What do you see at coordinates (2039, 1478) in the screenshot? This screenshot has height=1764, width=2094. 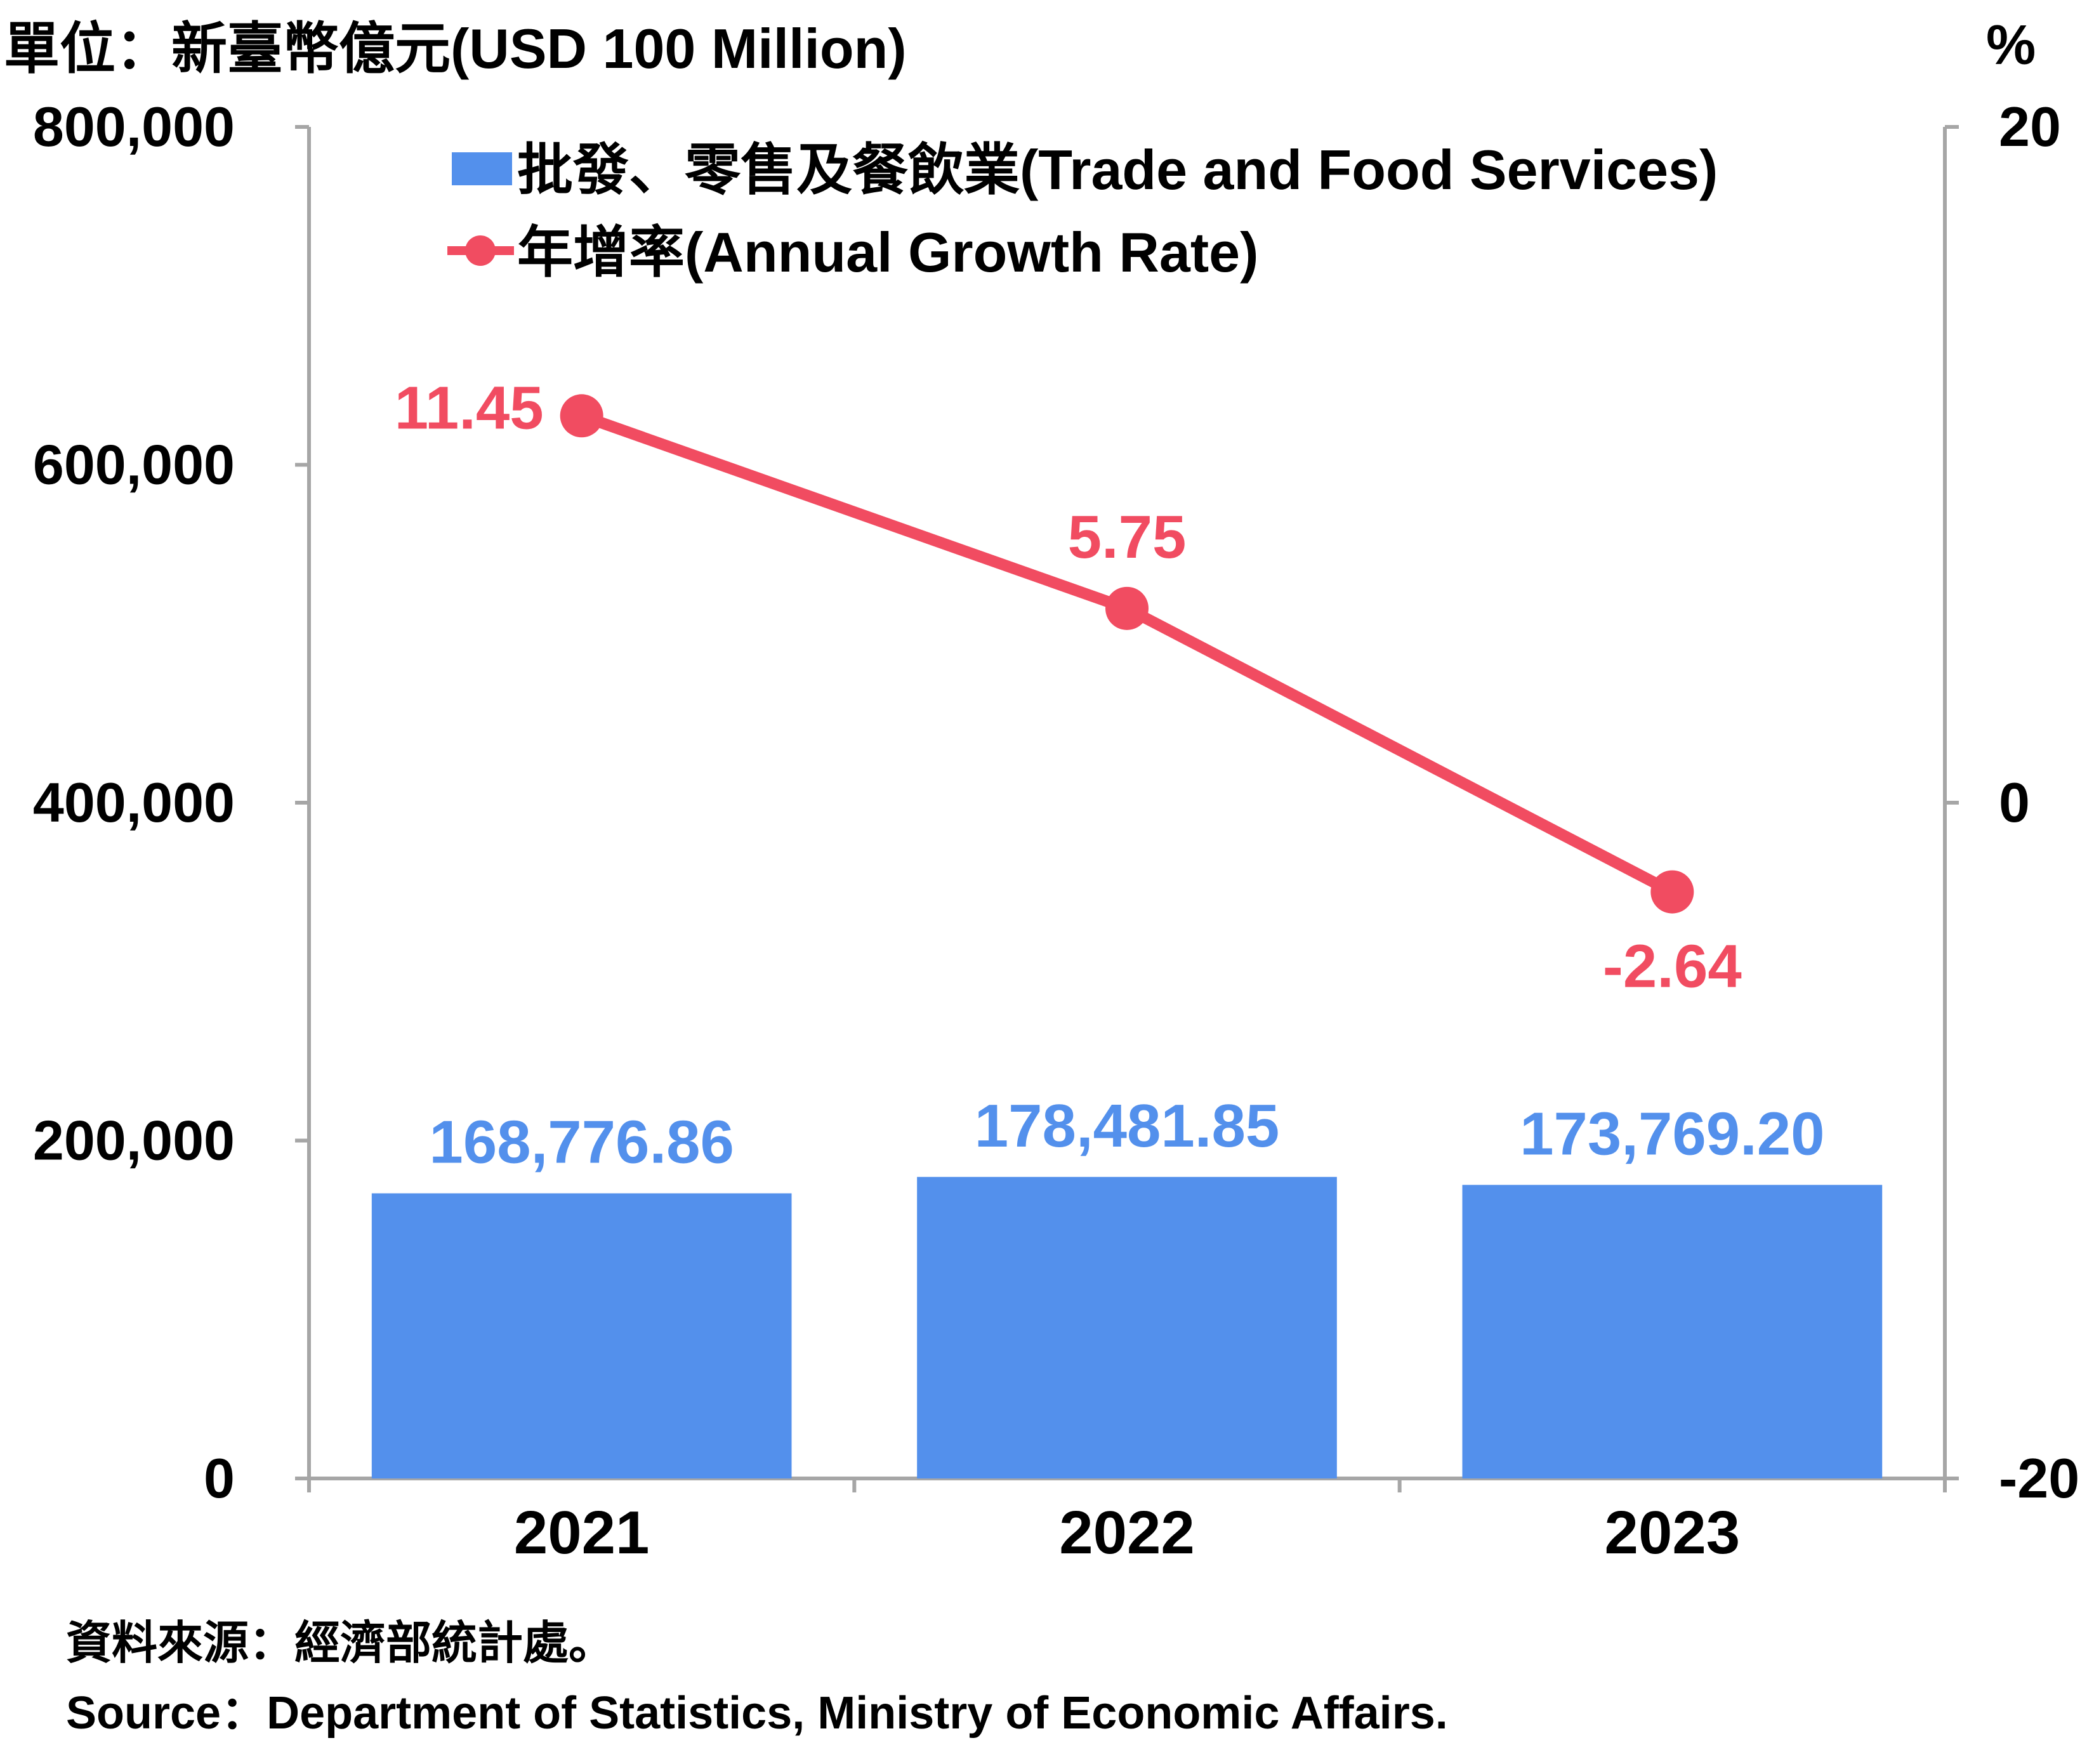 I see `right-axis-tick-label: -20` at bounding box center [2039, 1478].